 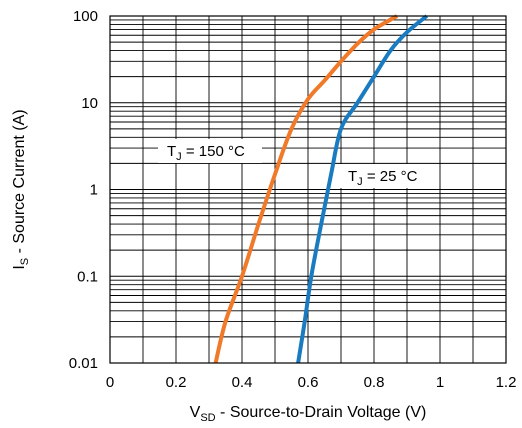 I want to click on y-axis-label-rest: - Source Current (A), so click(x=19, y=183).